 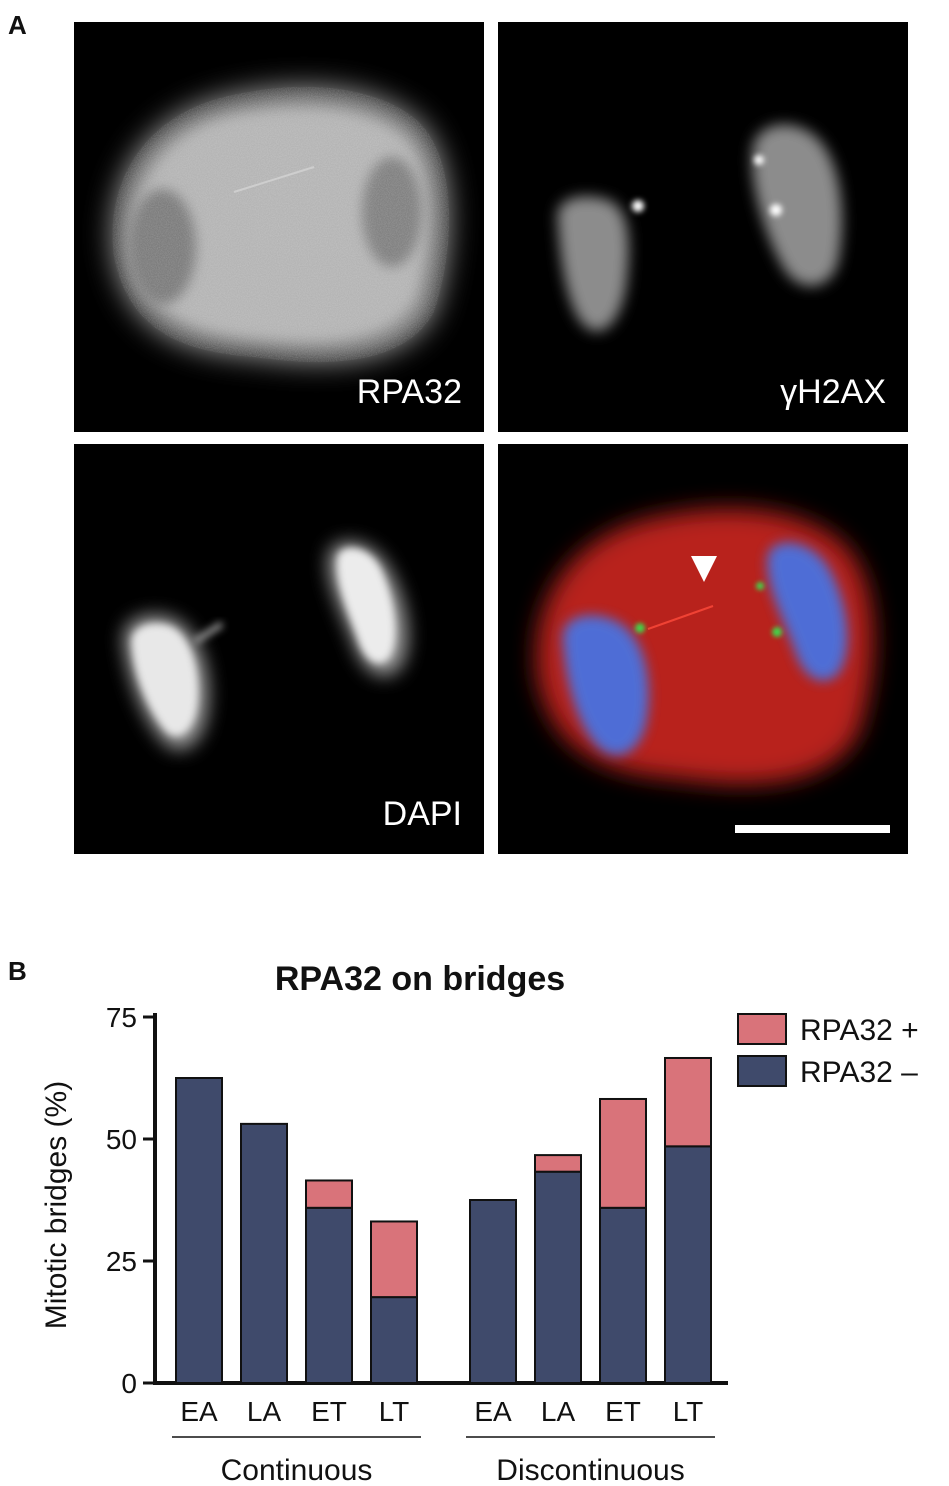 What do you see at coordinates (56, 1205) in the screenshot?
I see `y-axis-label: Mitotic bridges (%)` at bounding box center [56, 1205].